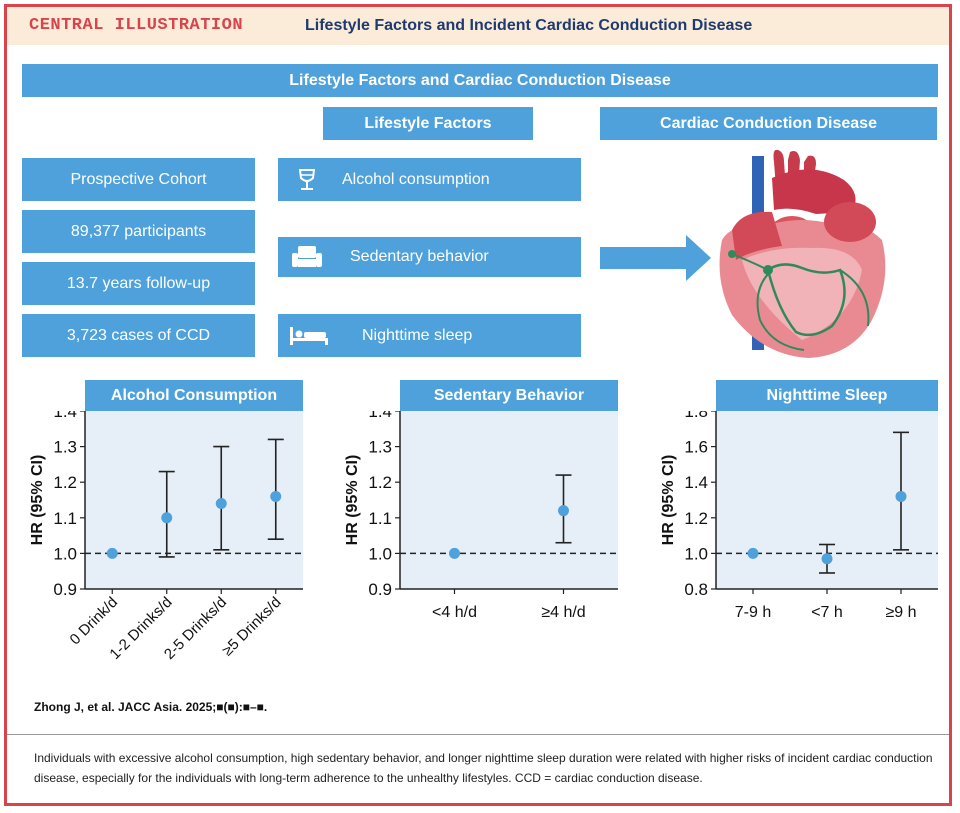  What do you see at coordinates (138, 283) in the screenshot?
I see `cohort-followup: 13.7 years follow-up` at bounding box center [138, 283].